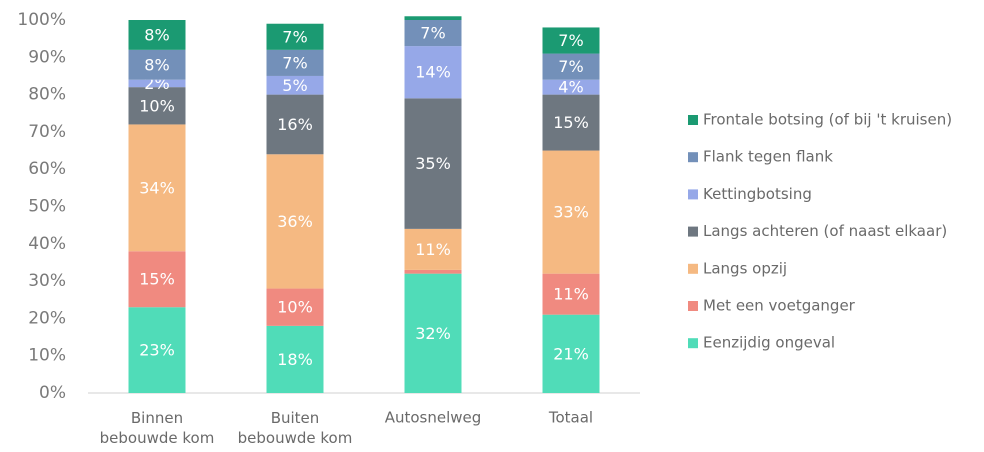 This screenshot has height=452, width=984. What do you see at coordinates (47, 356) in the screenshot?
I see `y-tick-label: 10%` at bounding box center [47, 356].